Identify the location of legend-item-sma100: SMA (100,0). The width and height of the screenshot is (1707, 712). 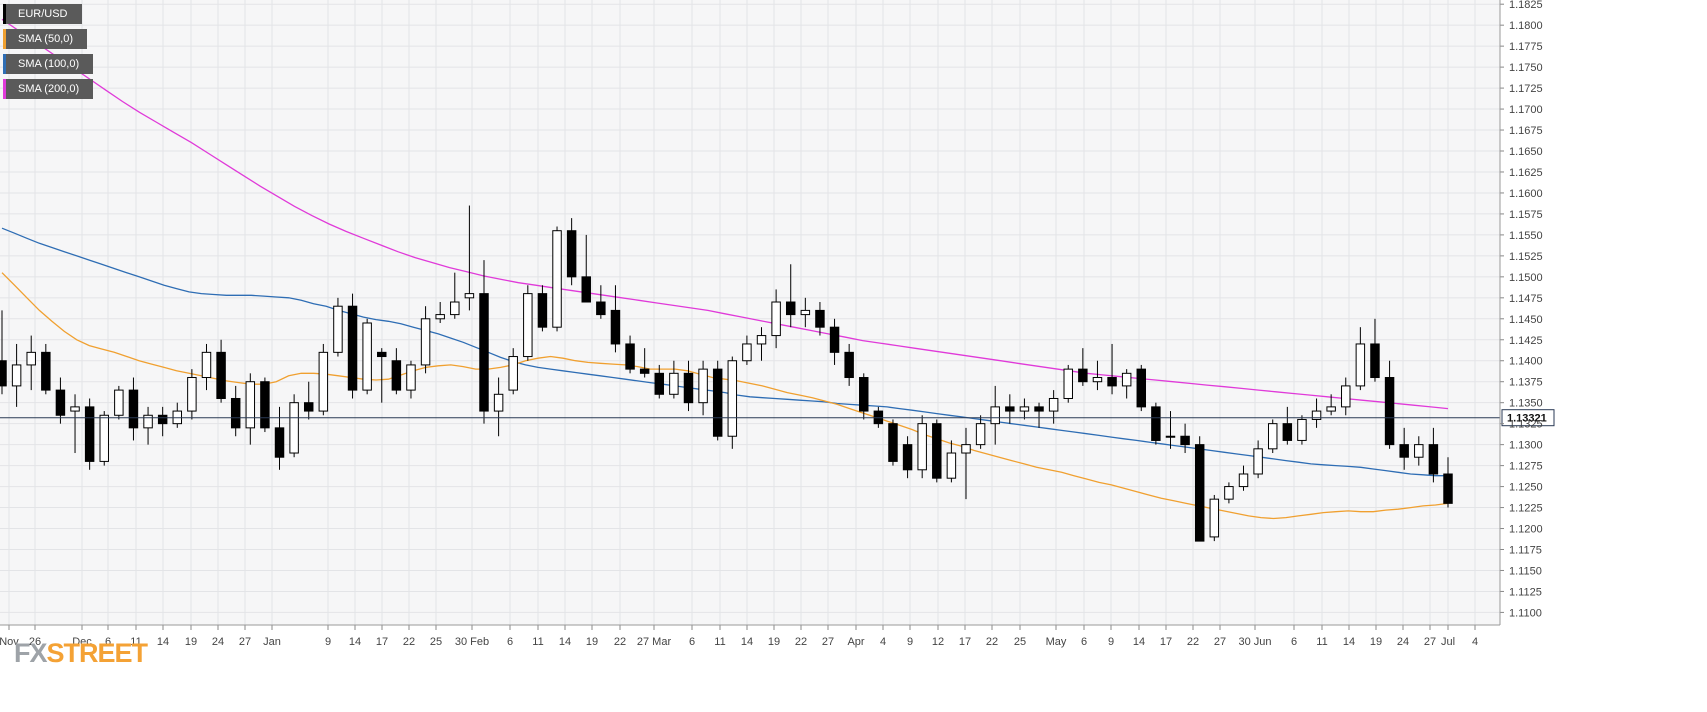
(48, 64).